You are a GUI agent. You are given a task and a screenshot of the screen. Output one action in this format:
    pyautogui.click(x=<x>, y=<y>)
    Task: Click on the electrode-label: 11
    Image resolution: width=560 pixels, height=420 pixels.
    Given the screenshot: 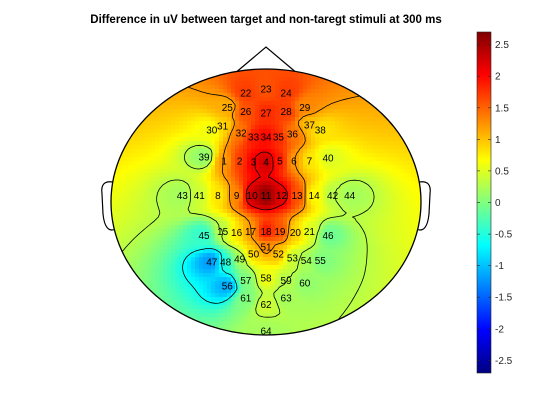 What is the action you would take?
    pyautogui.click(x=266, y=196)
    